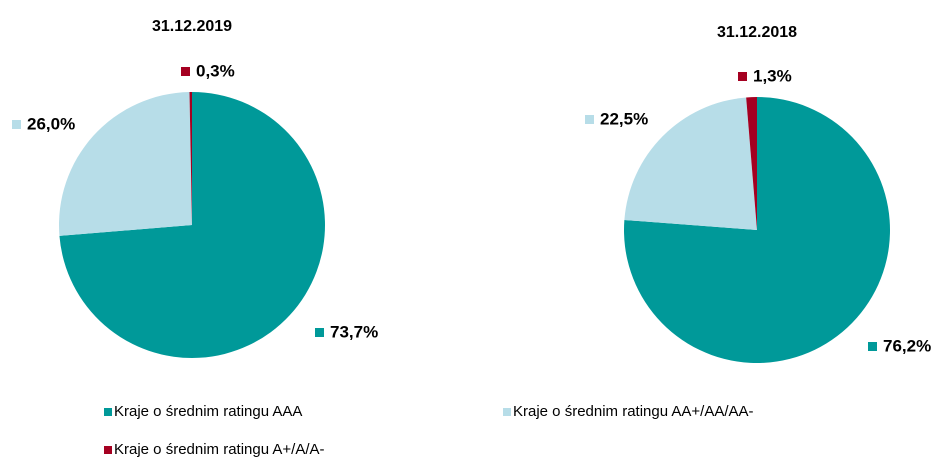  Describe the element at coordinates (219, 449) in the screenshot. I see `legend-label: Kraje o średnim ratingu A+/A/A-` at that location.